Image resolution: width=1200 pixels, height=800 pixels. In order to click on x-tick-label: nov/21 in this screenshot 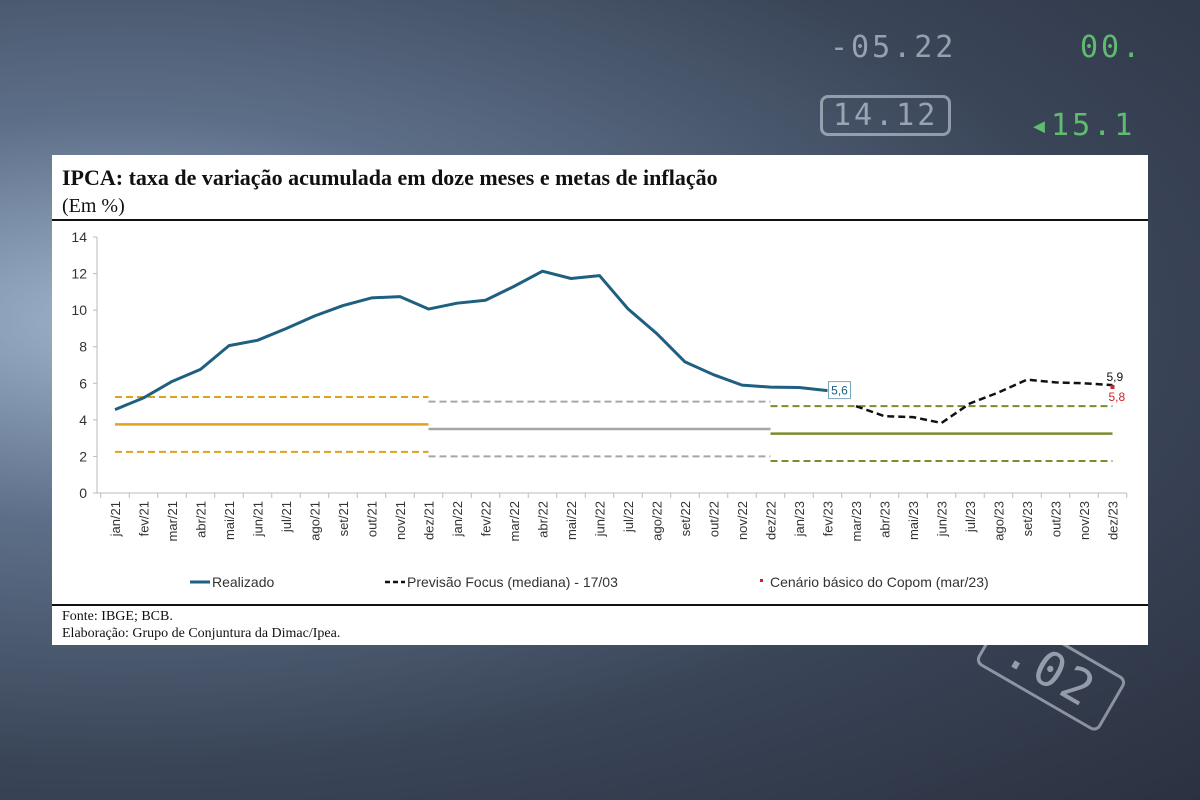, I will do `click(400, 520)`.